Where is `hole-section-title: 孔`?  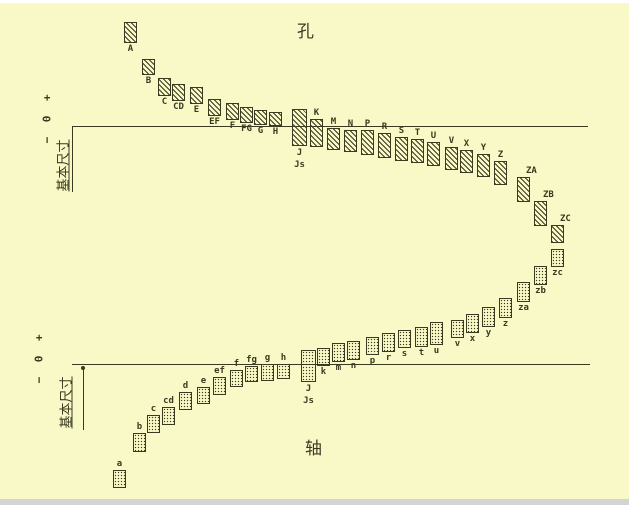
hole-section-title: 孔 is located at coordinates (305, 31).